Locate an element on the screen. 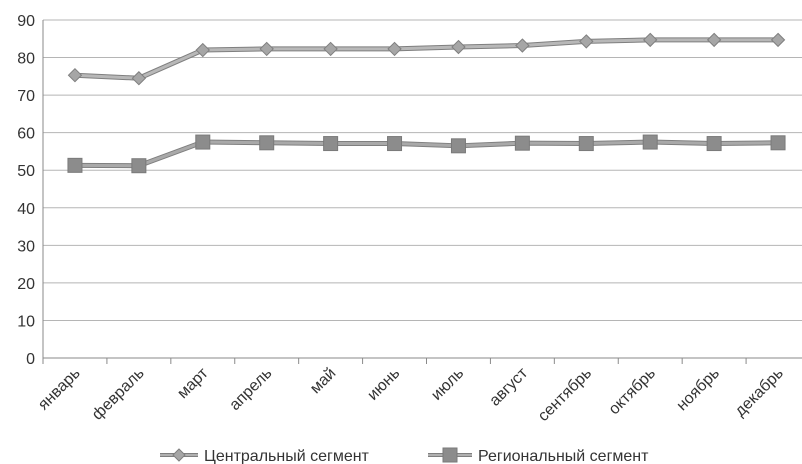 Image resolution: width=802 pixels, height=464 pixels. x-category-label: июнь is located at coordinates (383, 384).